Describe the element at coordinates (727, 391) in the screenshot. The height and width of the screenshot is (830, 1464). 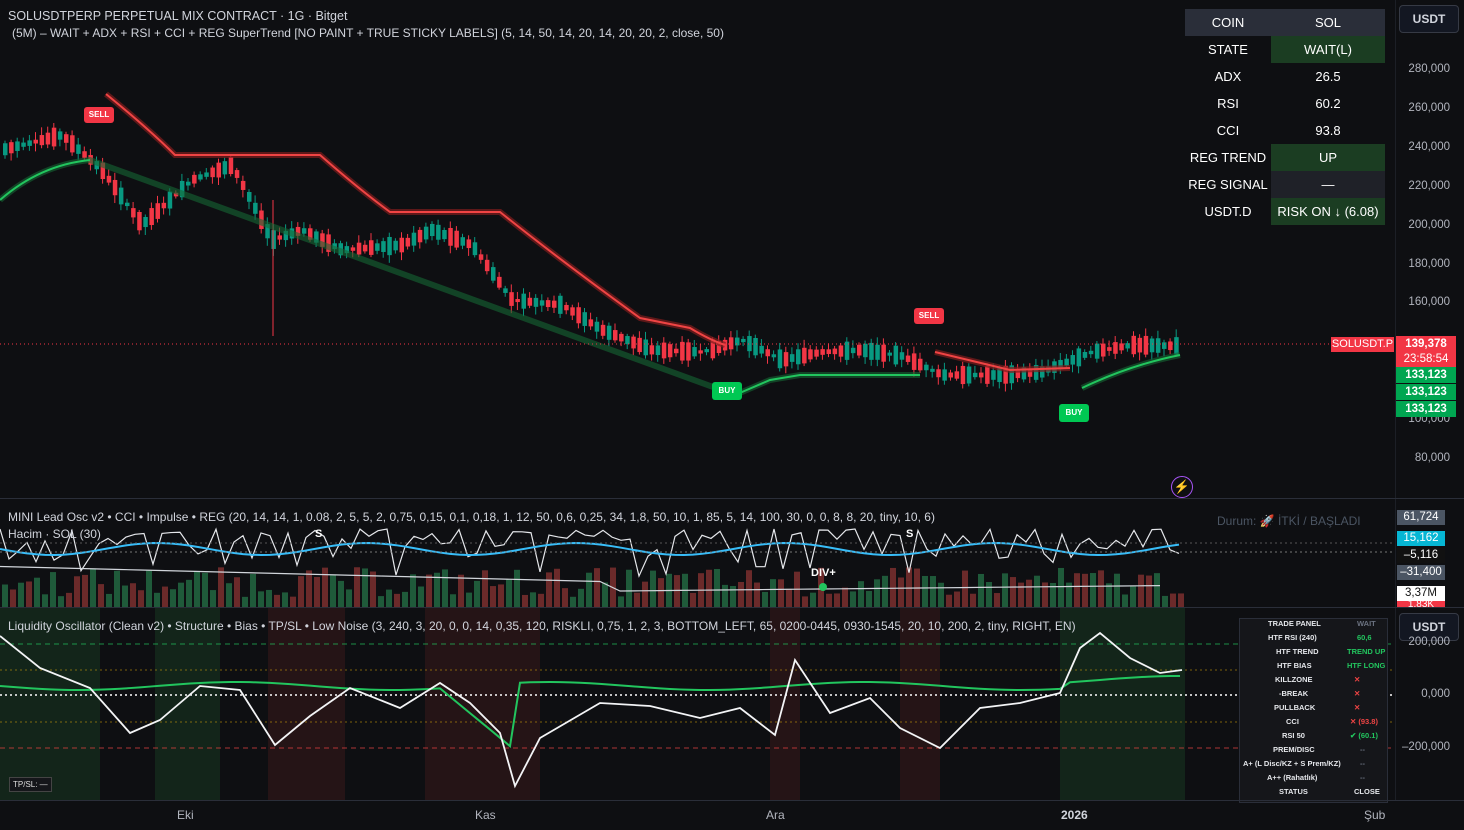
I see `buy-signal-badge: BUY` at that location.